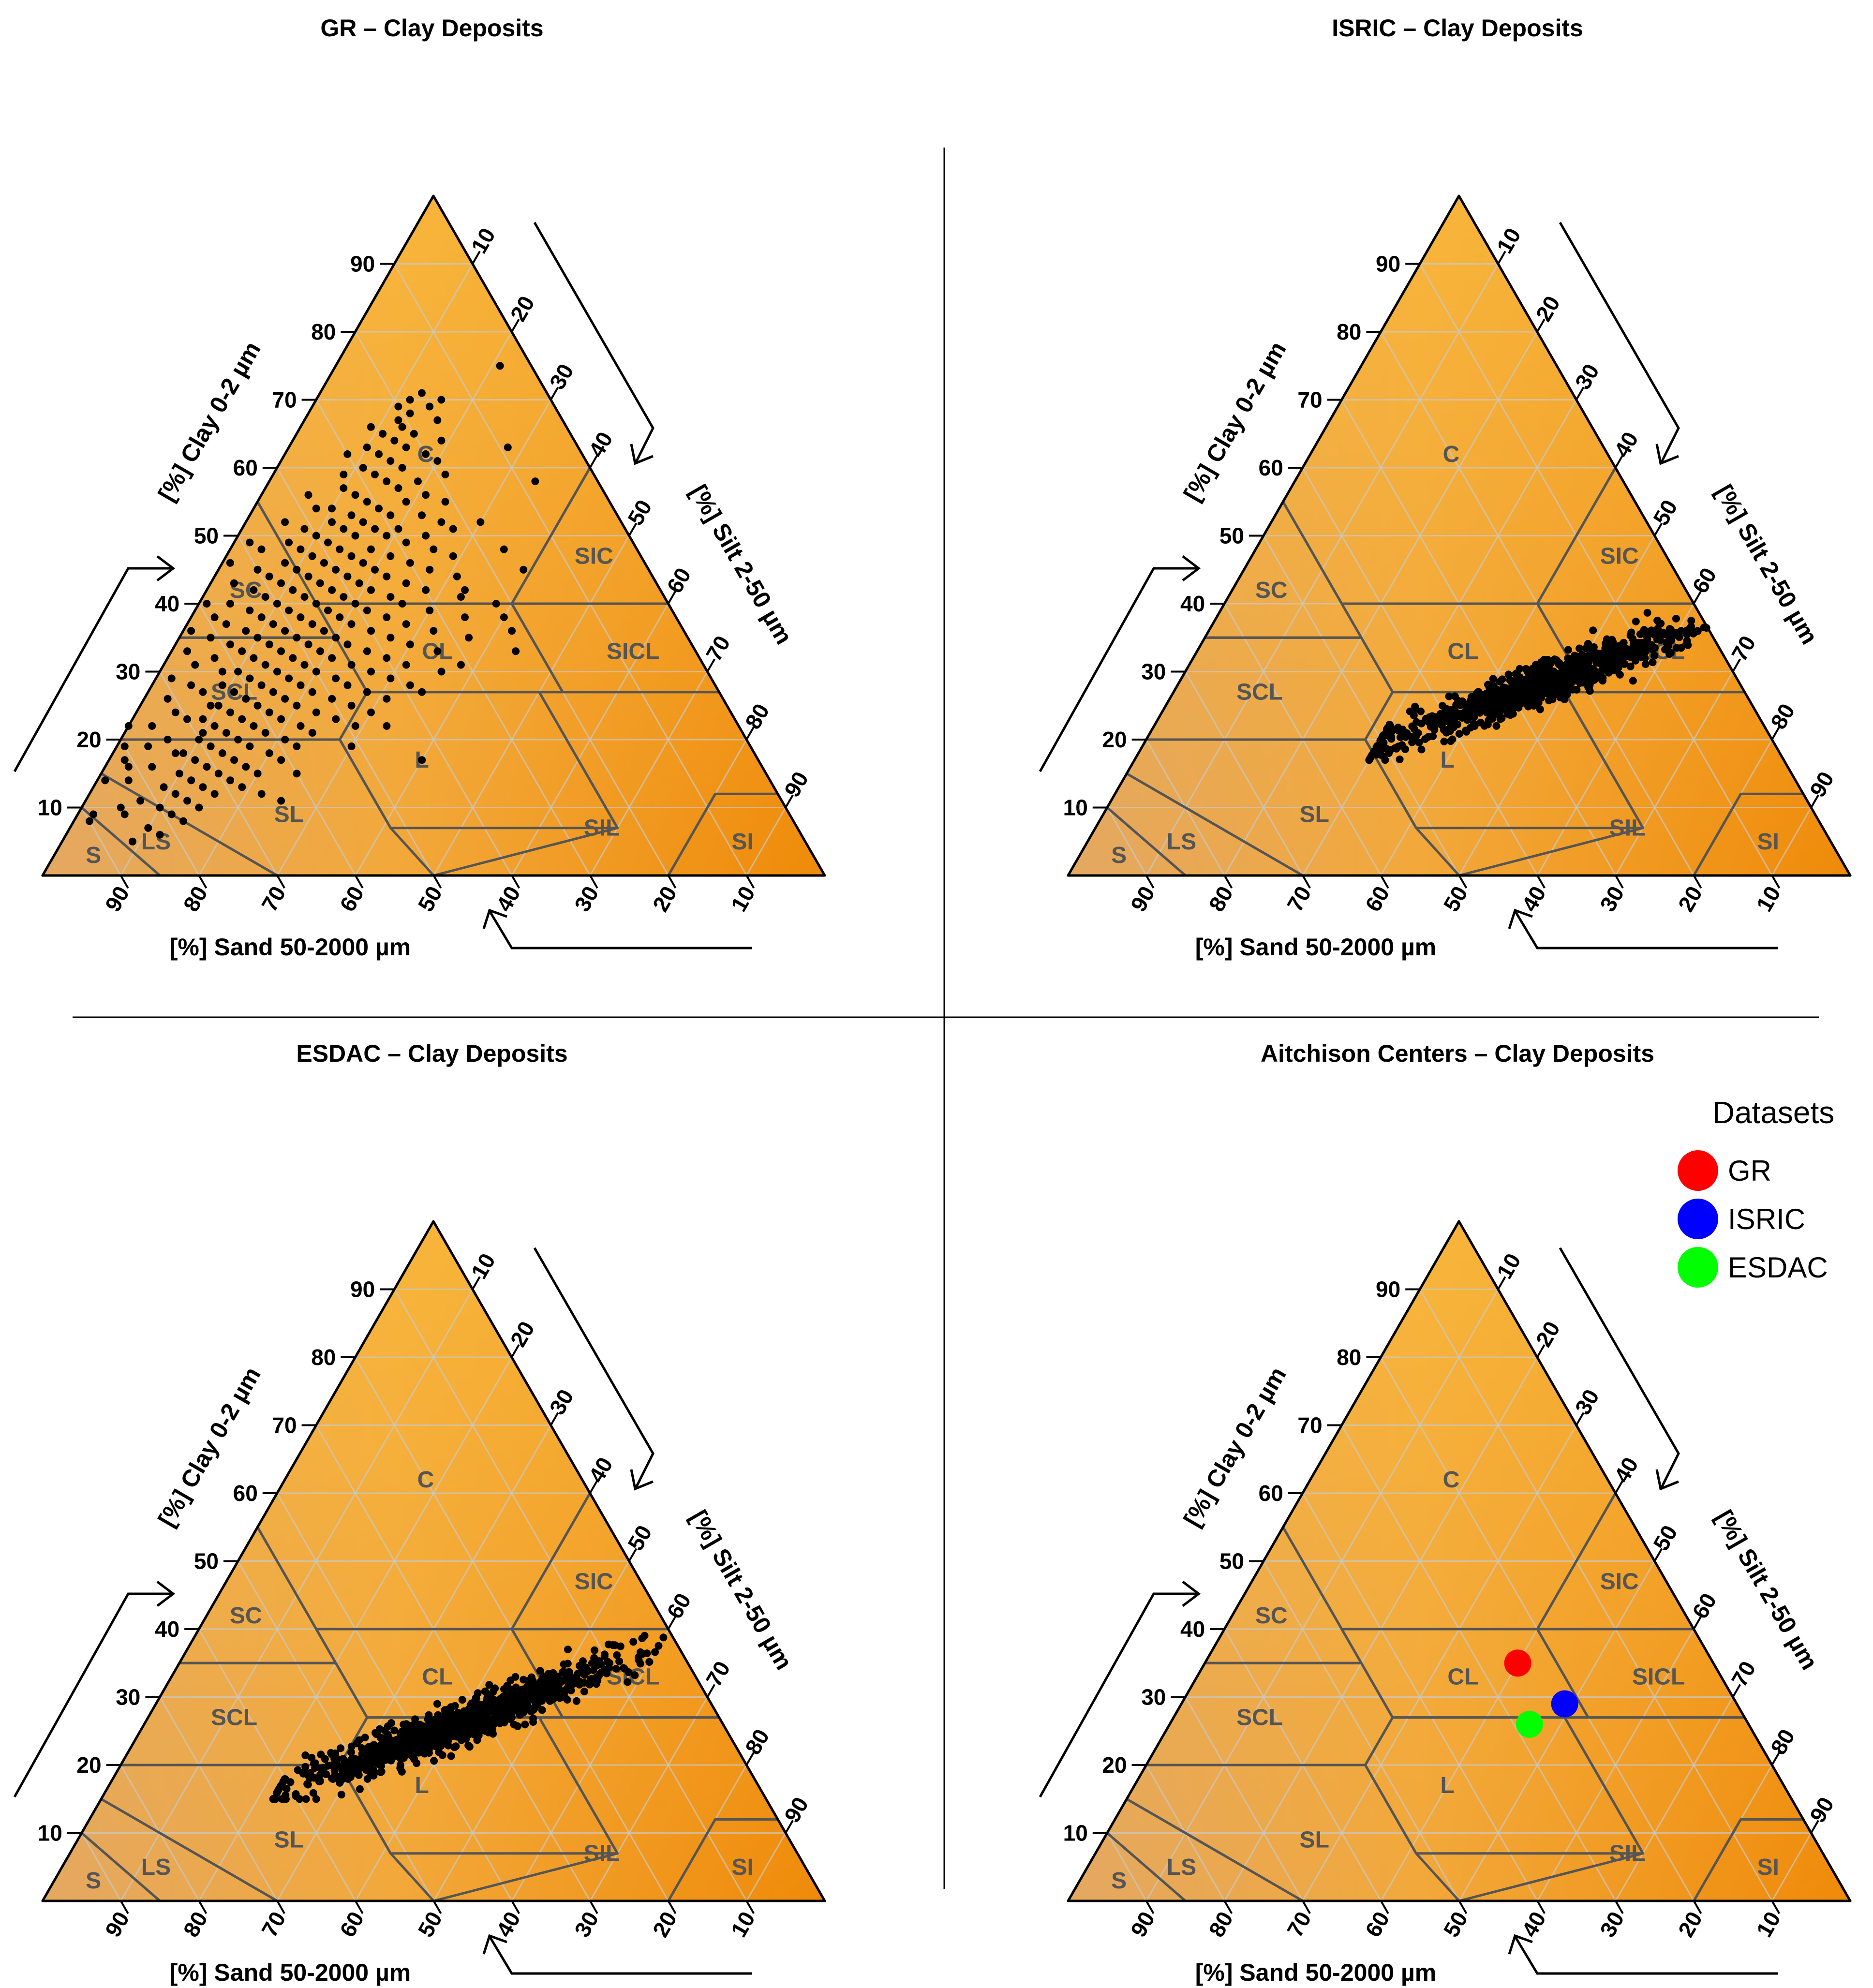  I want to click on legend-title: Datasets, so click(1773, 1112).